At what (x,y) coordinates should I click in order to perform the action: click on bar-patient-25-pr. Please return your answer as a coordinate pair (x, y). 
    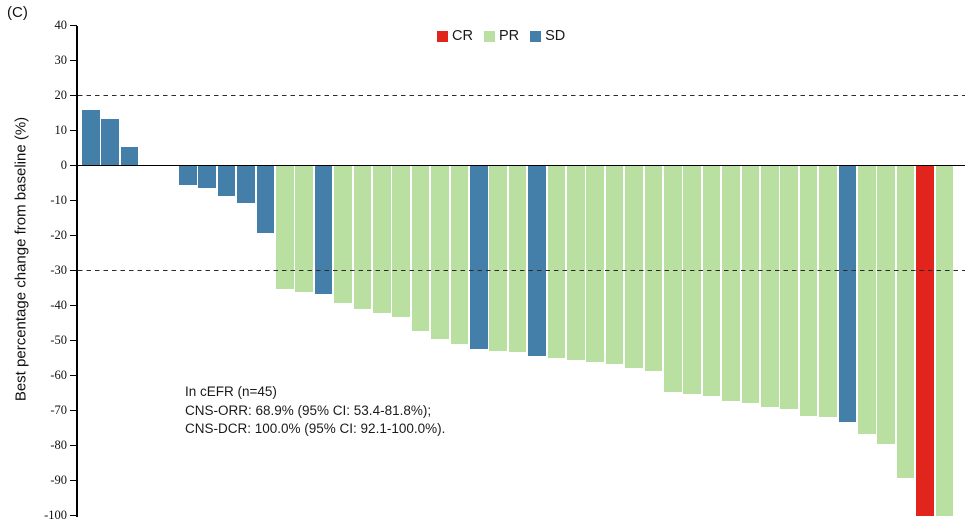
    Looking at the image, I should click on (556, 261).